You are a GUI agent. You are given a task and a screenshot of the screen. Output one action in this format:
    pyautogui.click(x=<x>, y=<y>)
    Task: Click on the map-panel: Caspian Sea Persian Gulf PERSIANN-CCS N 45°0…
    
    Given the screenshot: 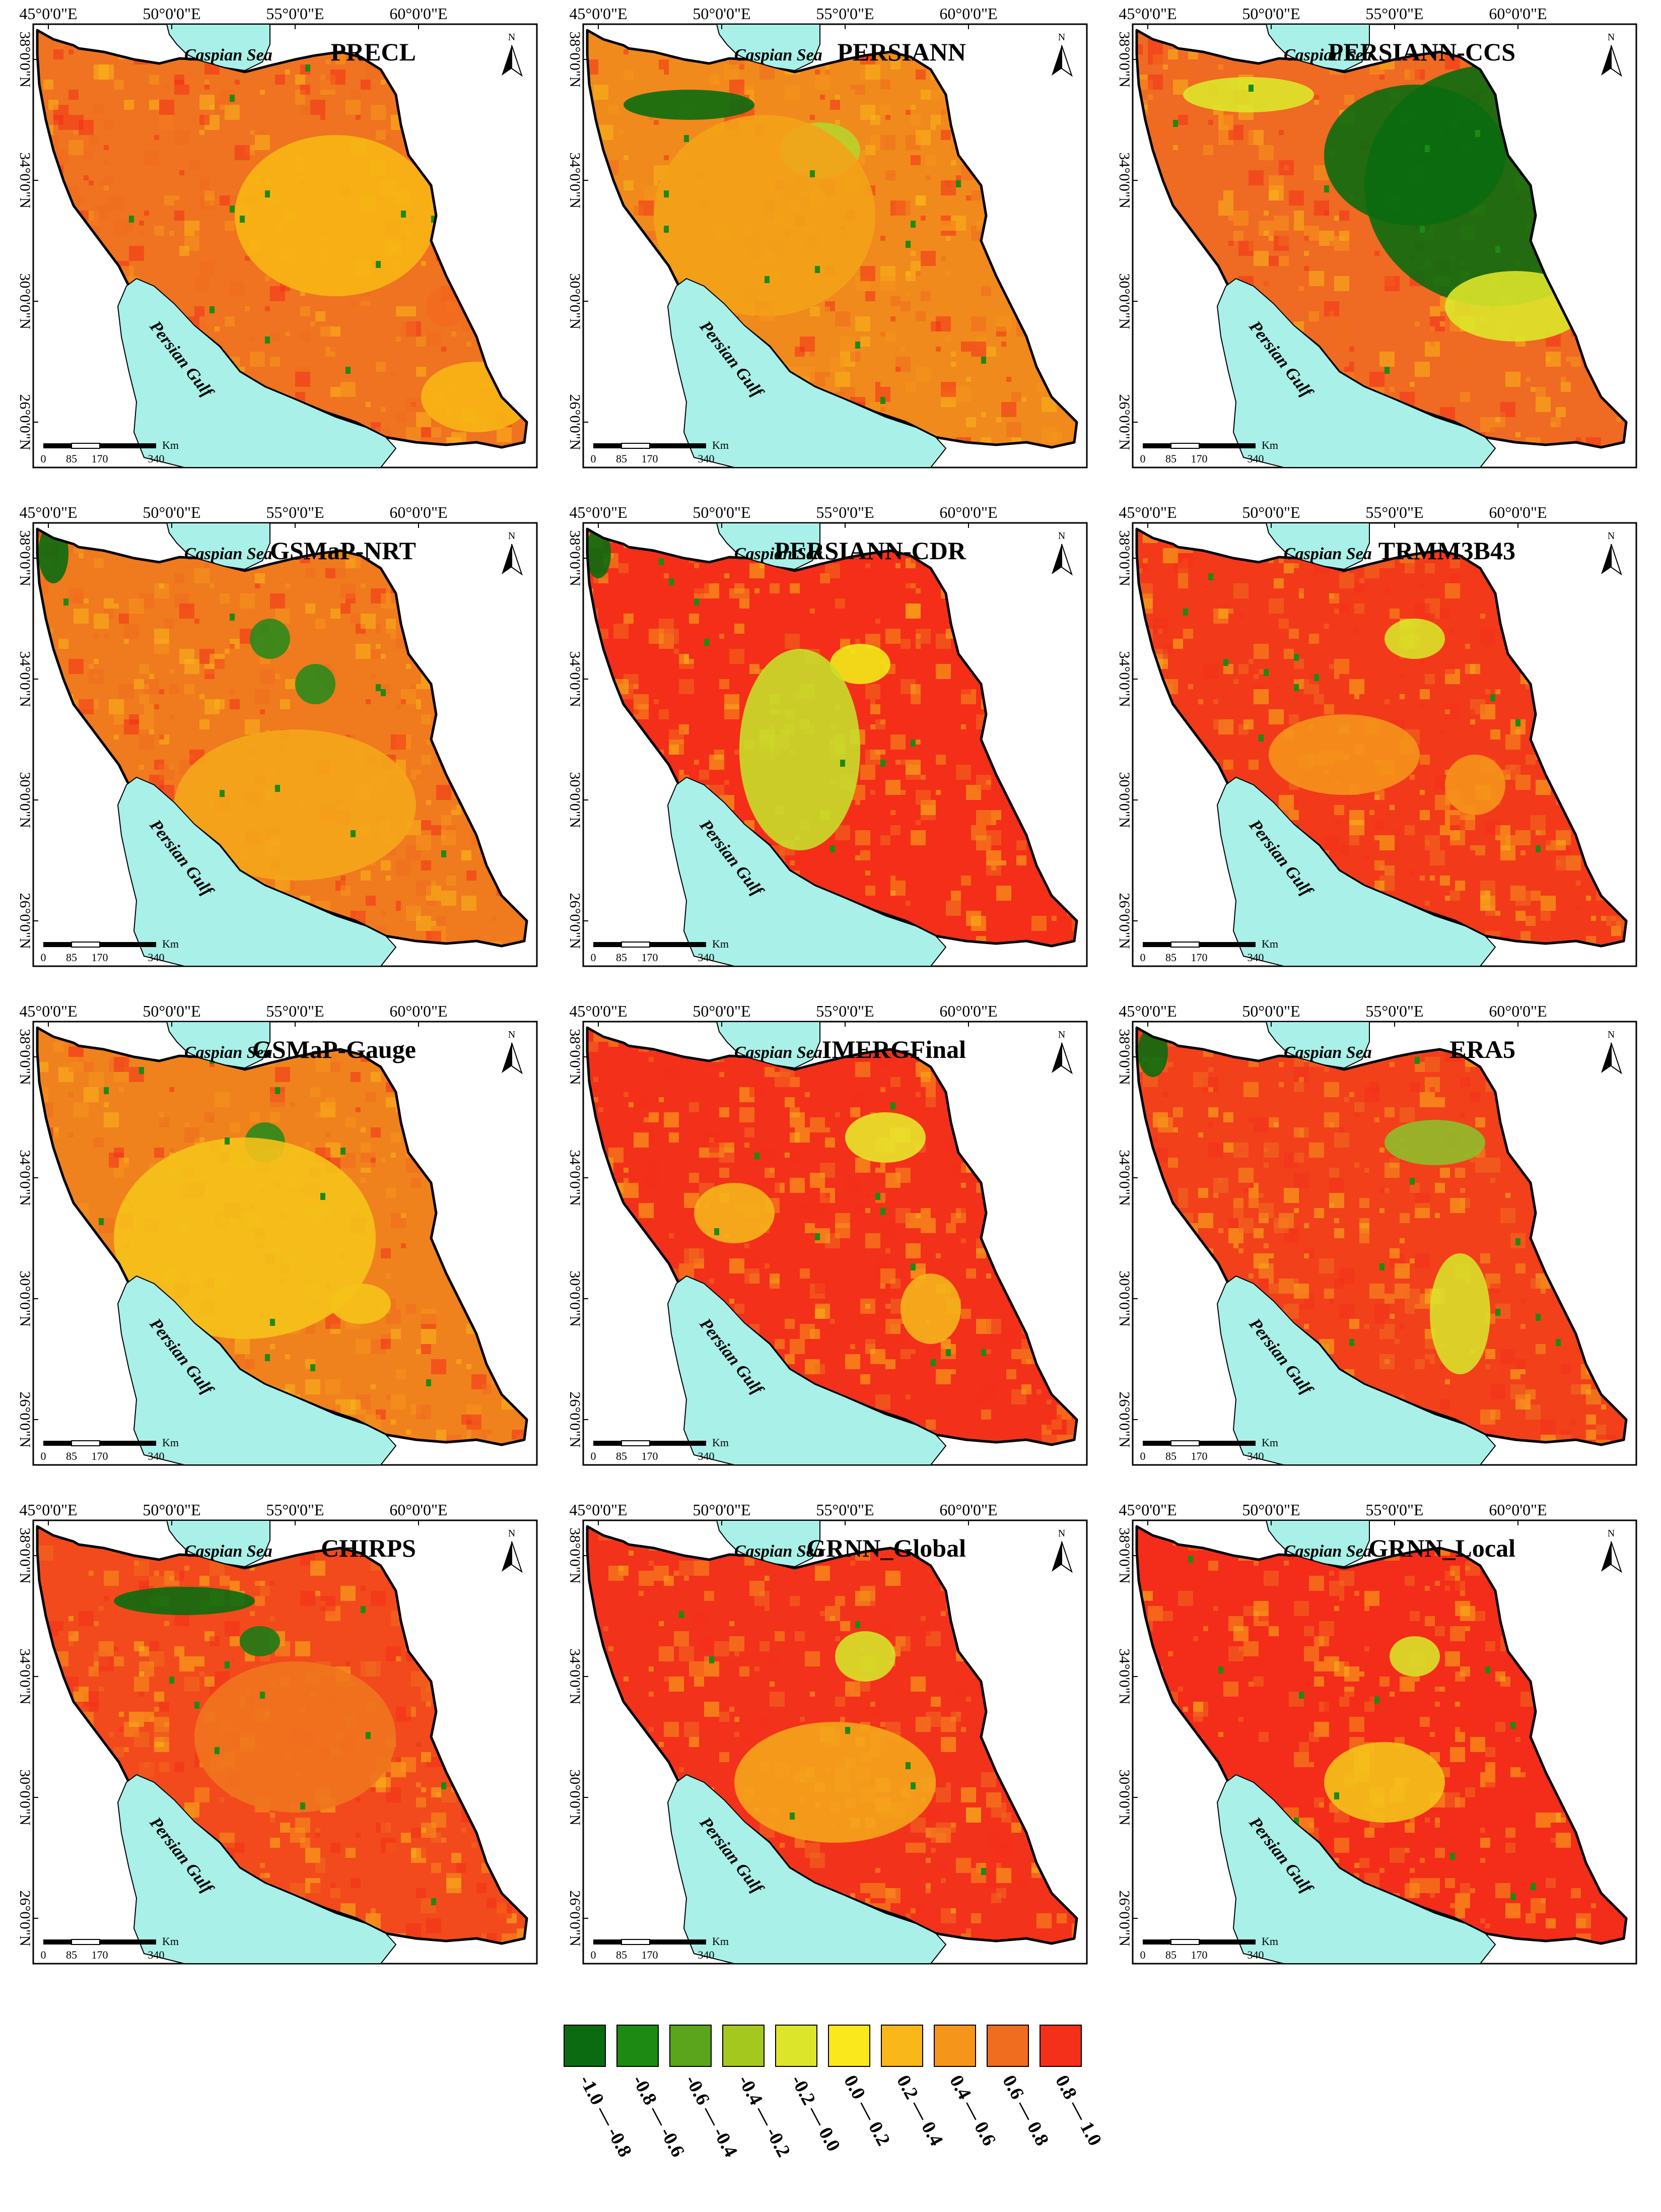 What is the action you would take?
    pyautogui.click(x=1379, y=247)
    